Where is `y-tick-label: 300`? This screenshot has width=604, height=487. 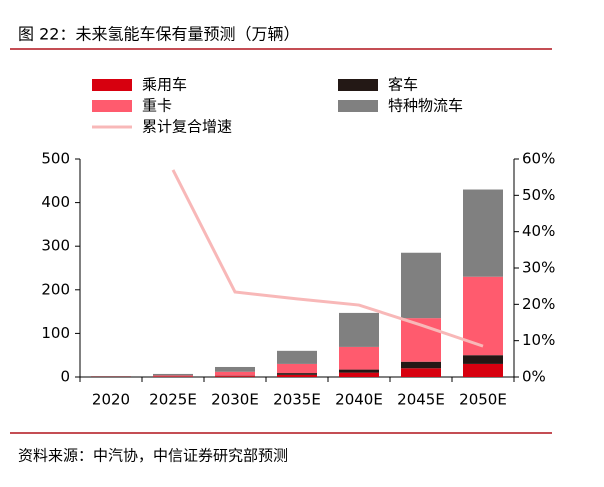
y-tick-label: 300 is located at coordinates (55, 246).